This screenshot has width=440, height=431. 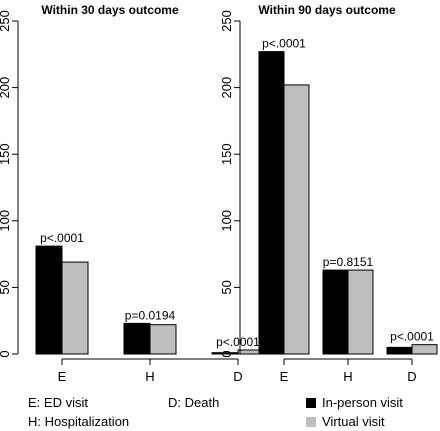 I want to click on chart-1-x-label-D: D, so click(x=411, y=376).